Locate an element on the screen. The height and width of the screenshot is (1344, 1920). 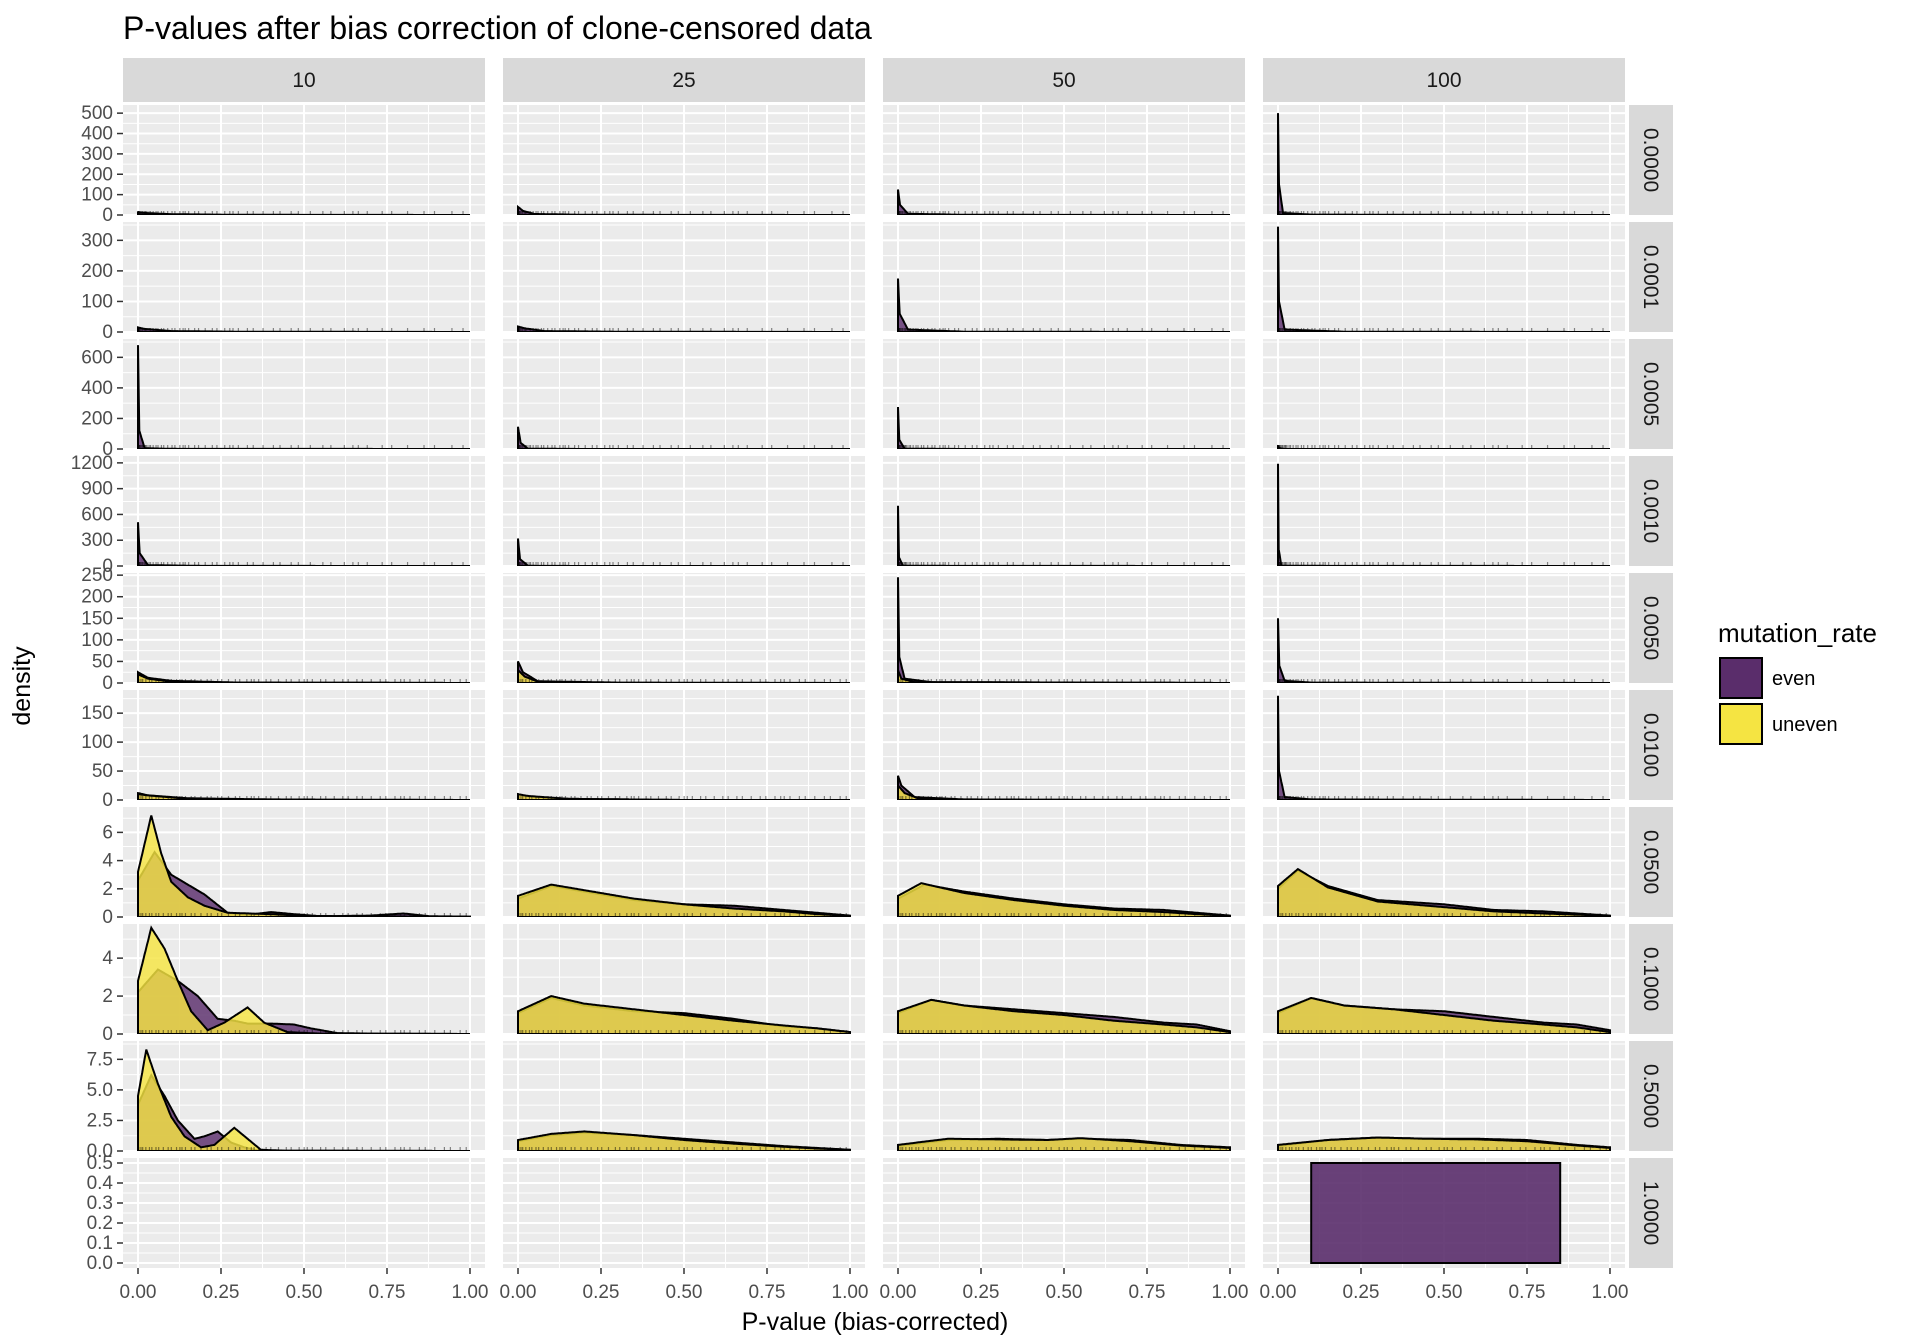
x-axis-title: P-value (bias-corrected) is located at coordinates (875, 1322).